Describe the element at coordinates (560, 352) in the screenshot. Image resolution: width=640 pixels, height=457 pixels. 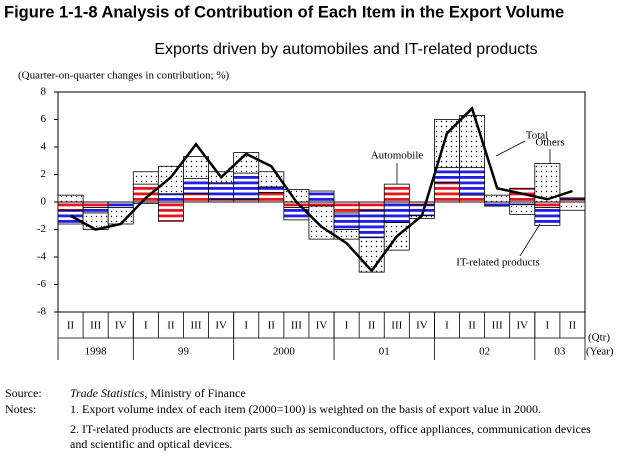
I see `year-label: 03` at that location.